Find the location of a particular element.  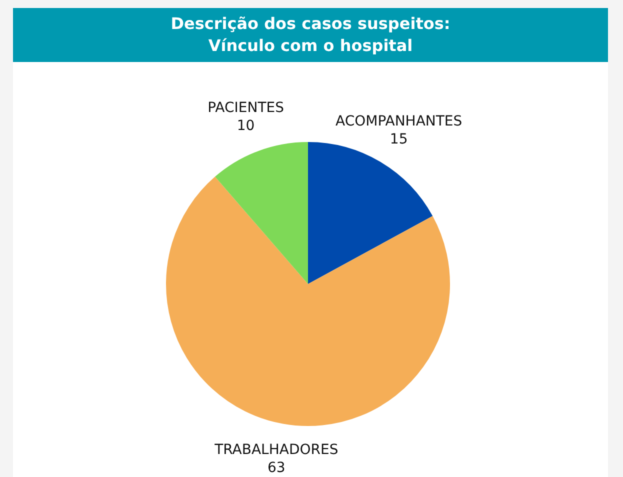

slice-label: PACIENTES is located at coordinates (246, 108).